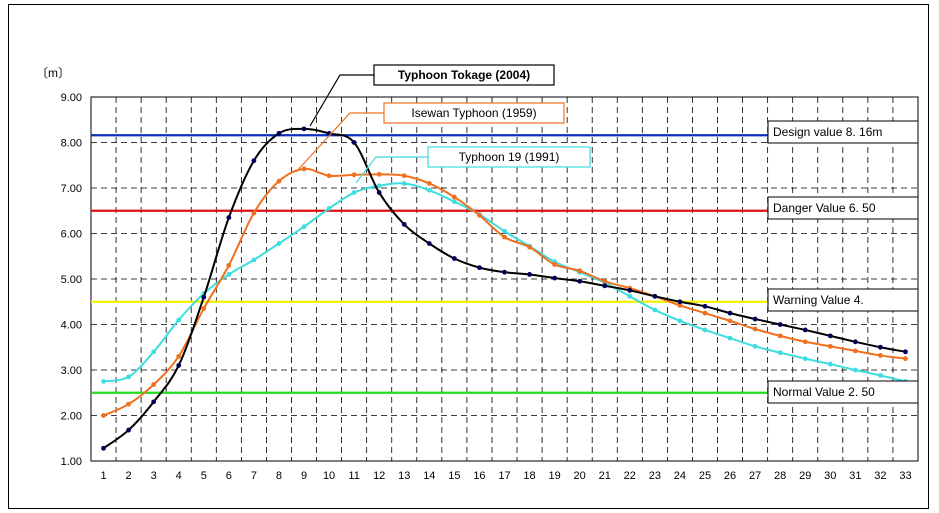 This screenshot has width=939, height=513. What do you see at coordinates (154, 476) in the screenshot?
I see `x-tick-label: 3` at bounding box center [154, 476].